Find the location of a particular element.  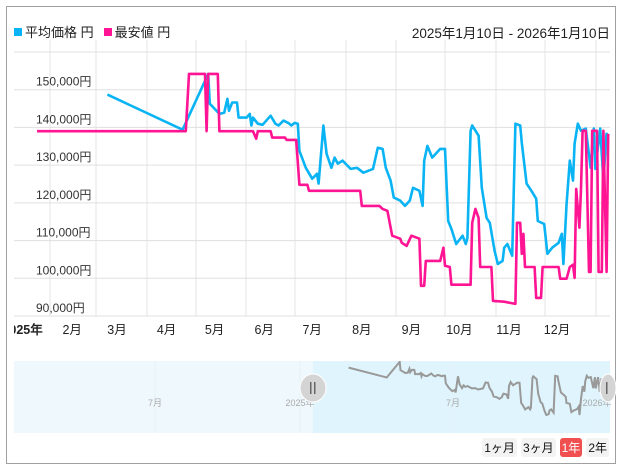

x-tick-label: 6月 is located at coordinates (263, 330).